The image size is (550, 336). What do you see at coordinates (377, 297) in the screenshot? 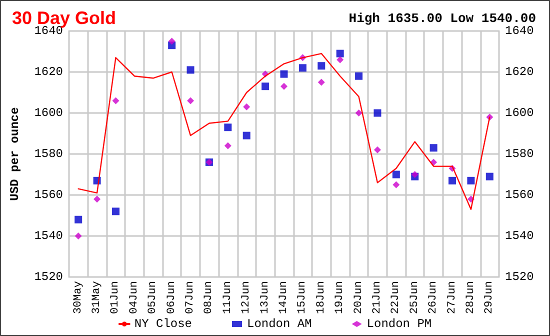
I see `x-tick-label: 21Jun` at bounding box center [377, 297].